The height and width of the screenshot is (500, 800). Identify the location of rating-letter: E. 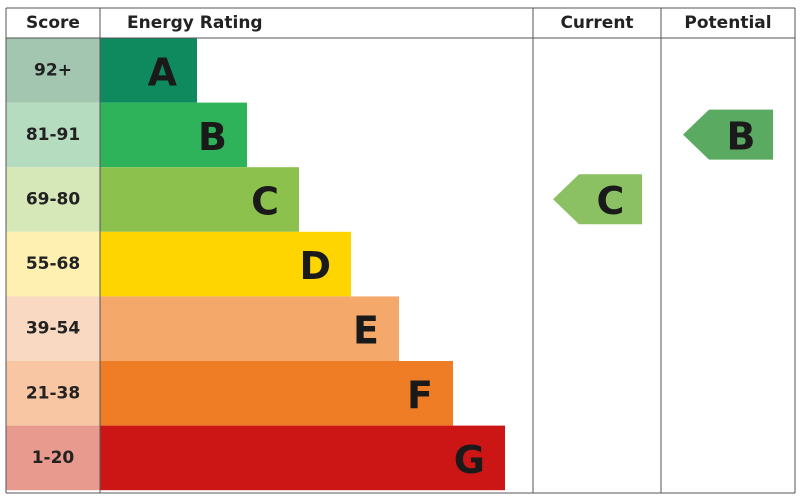
(366, 331).